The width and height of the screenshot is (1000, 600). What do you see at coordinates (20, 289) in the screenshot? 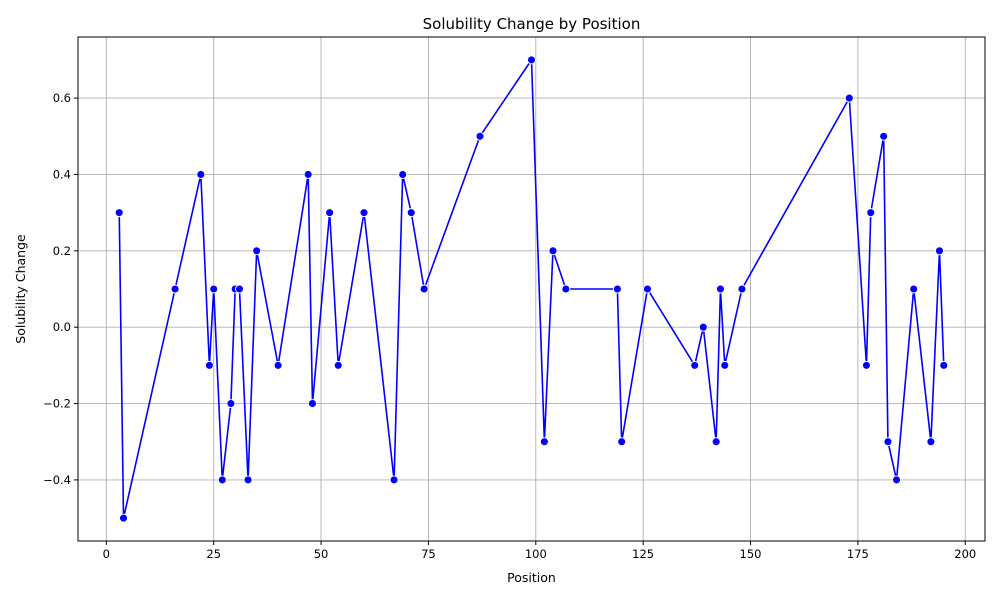
I see `y-axis-label: Solubility Change` at bounding box center [20, 289].